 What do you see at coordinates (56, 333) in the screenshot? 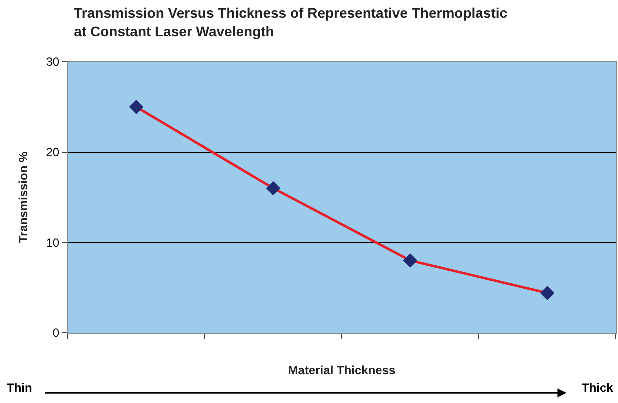
I see `y-tick-label: 0` at bounding box center [56, 333].